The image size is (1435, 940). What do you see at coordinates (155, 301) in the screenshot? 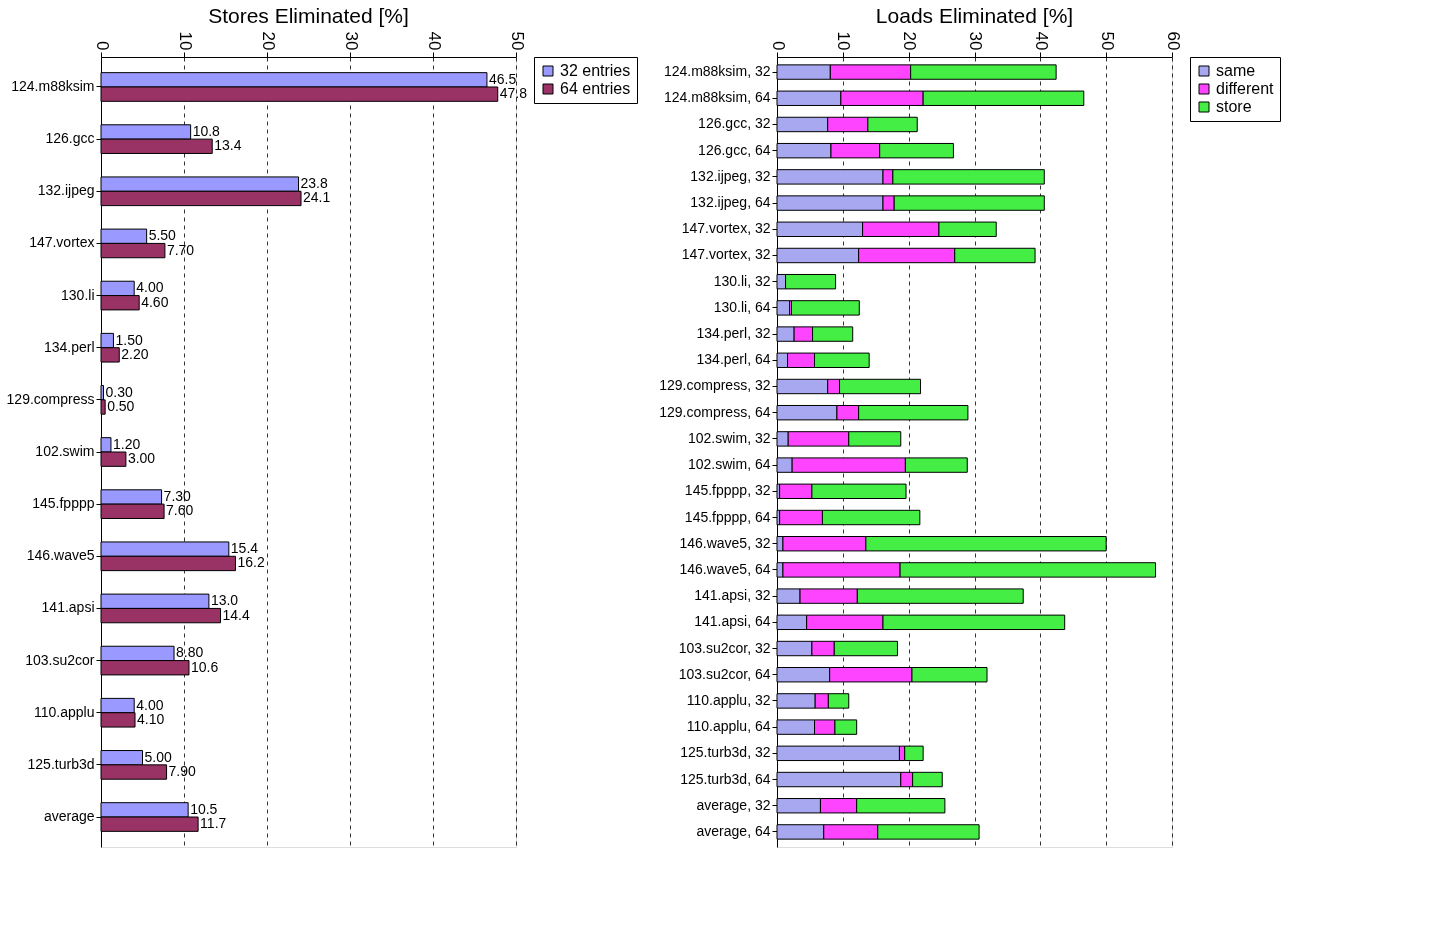
I see `data-label: 4.60` at bounding box center [155, 301].